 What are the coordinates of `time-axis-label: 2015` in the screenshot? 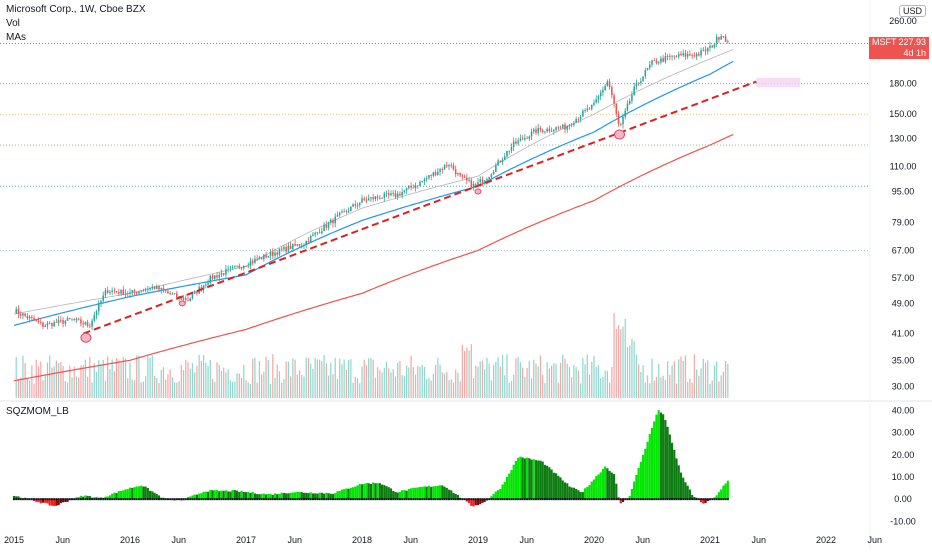 It's located at (14, 540).